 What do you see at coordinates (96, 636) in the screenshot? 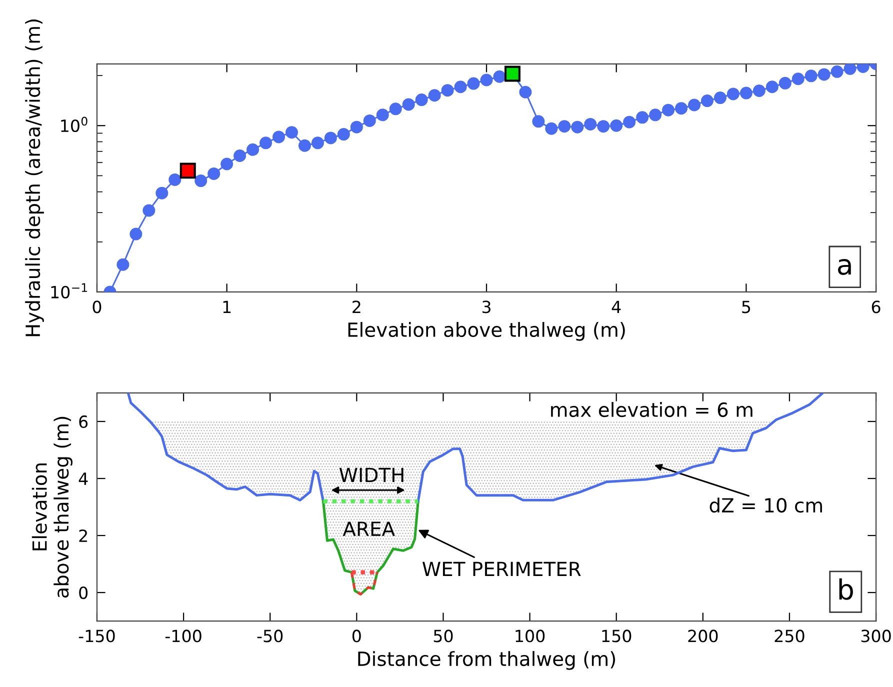
I see `x-tick-label: -150` at bounding box center [96, 636].